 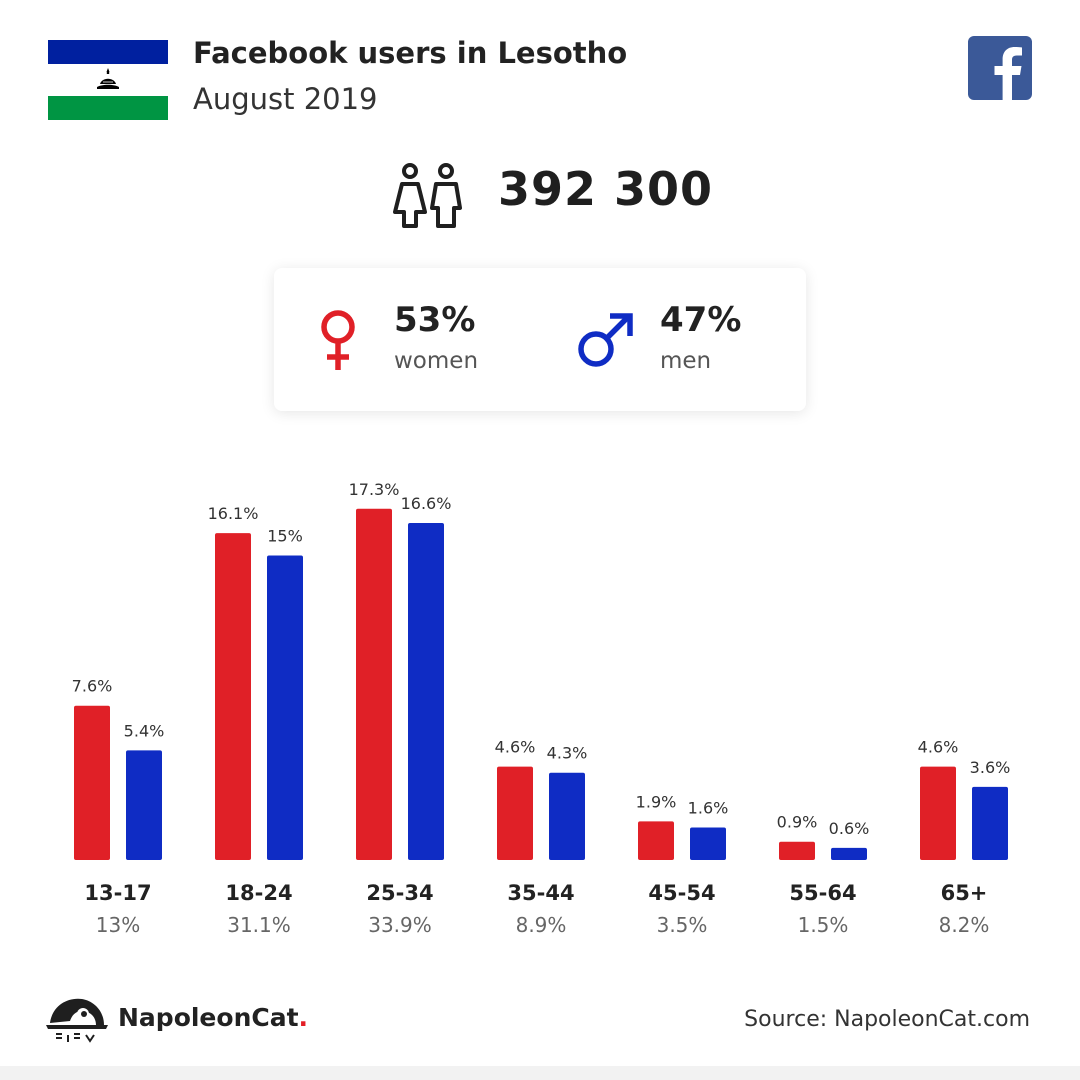 What do you see at coordinates (681, 893) in the screenshot?
I see `age-group-label: 45-54` at bounding box center [681, 893].